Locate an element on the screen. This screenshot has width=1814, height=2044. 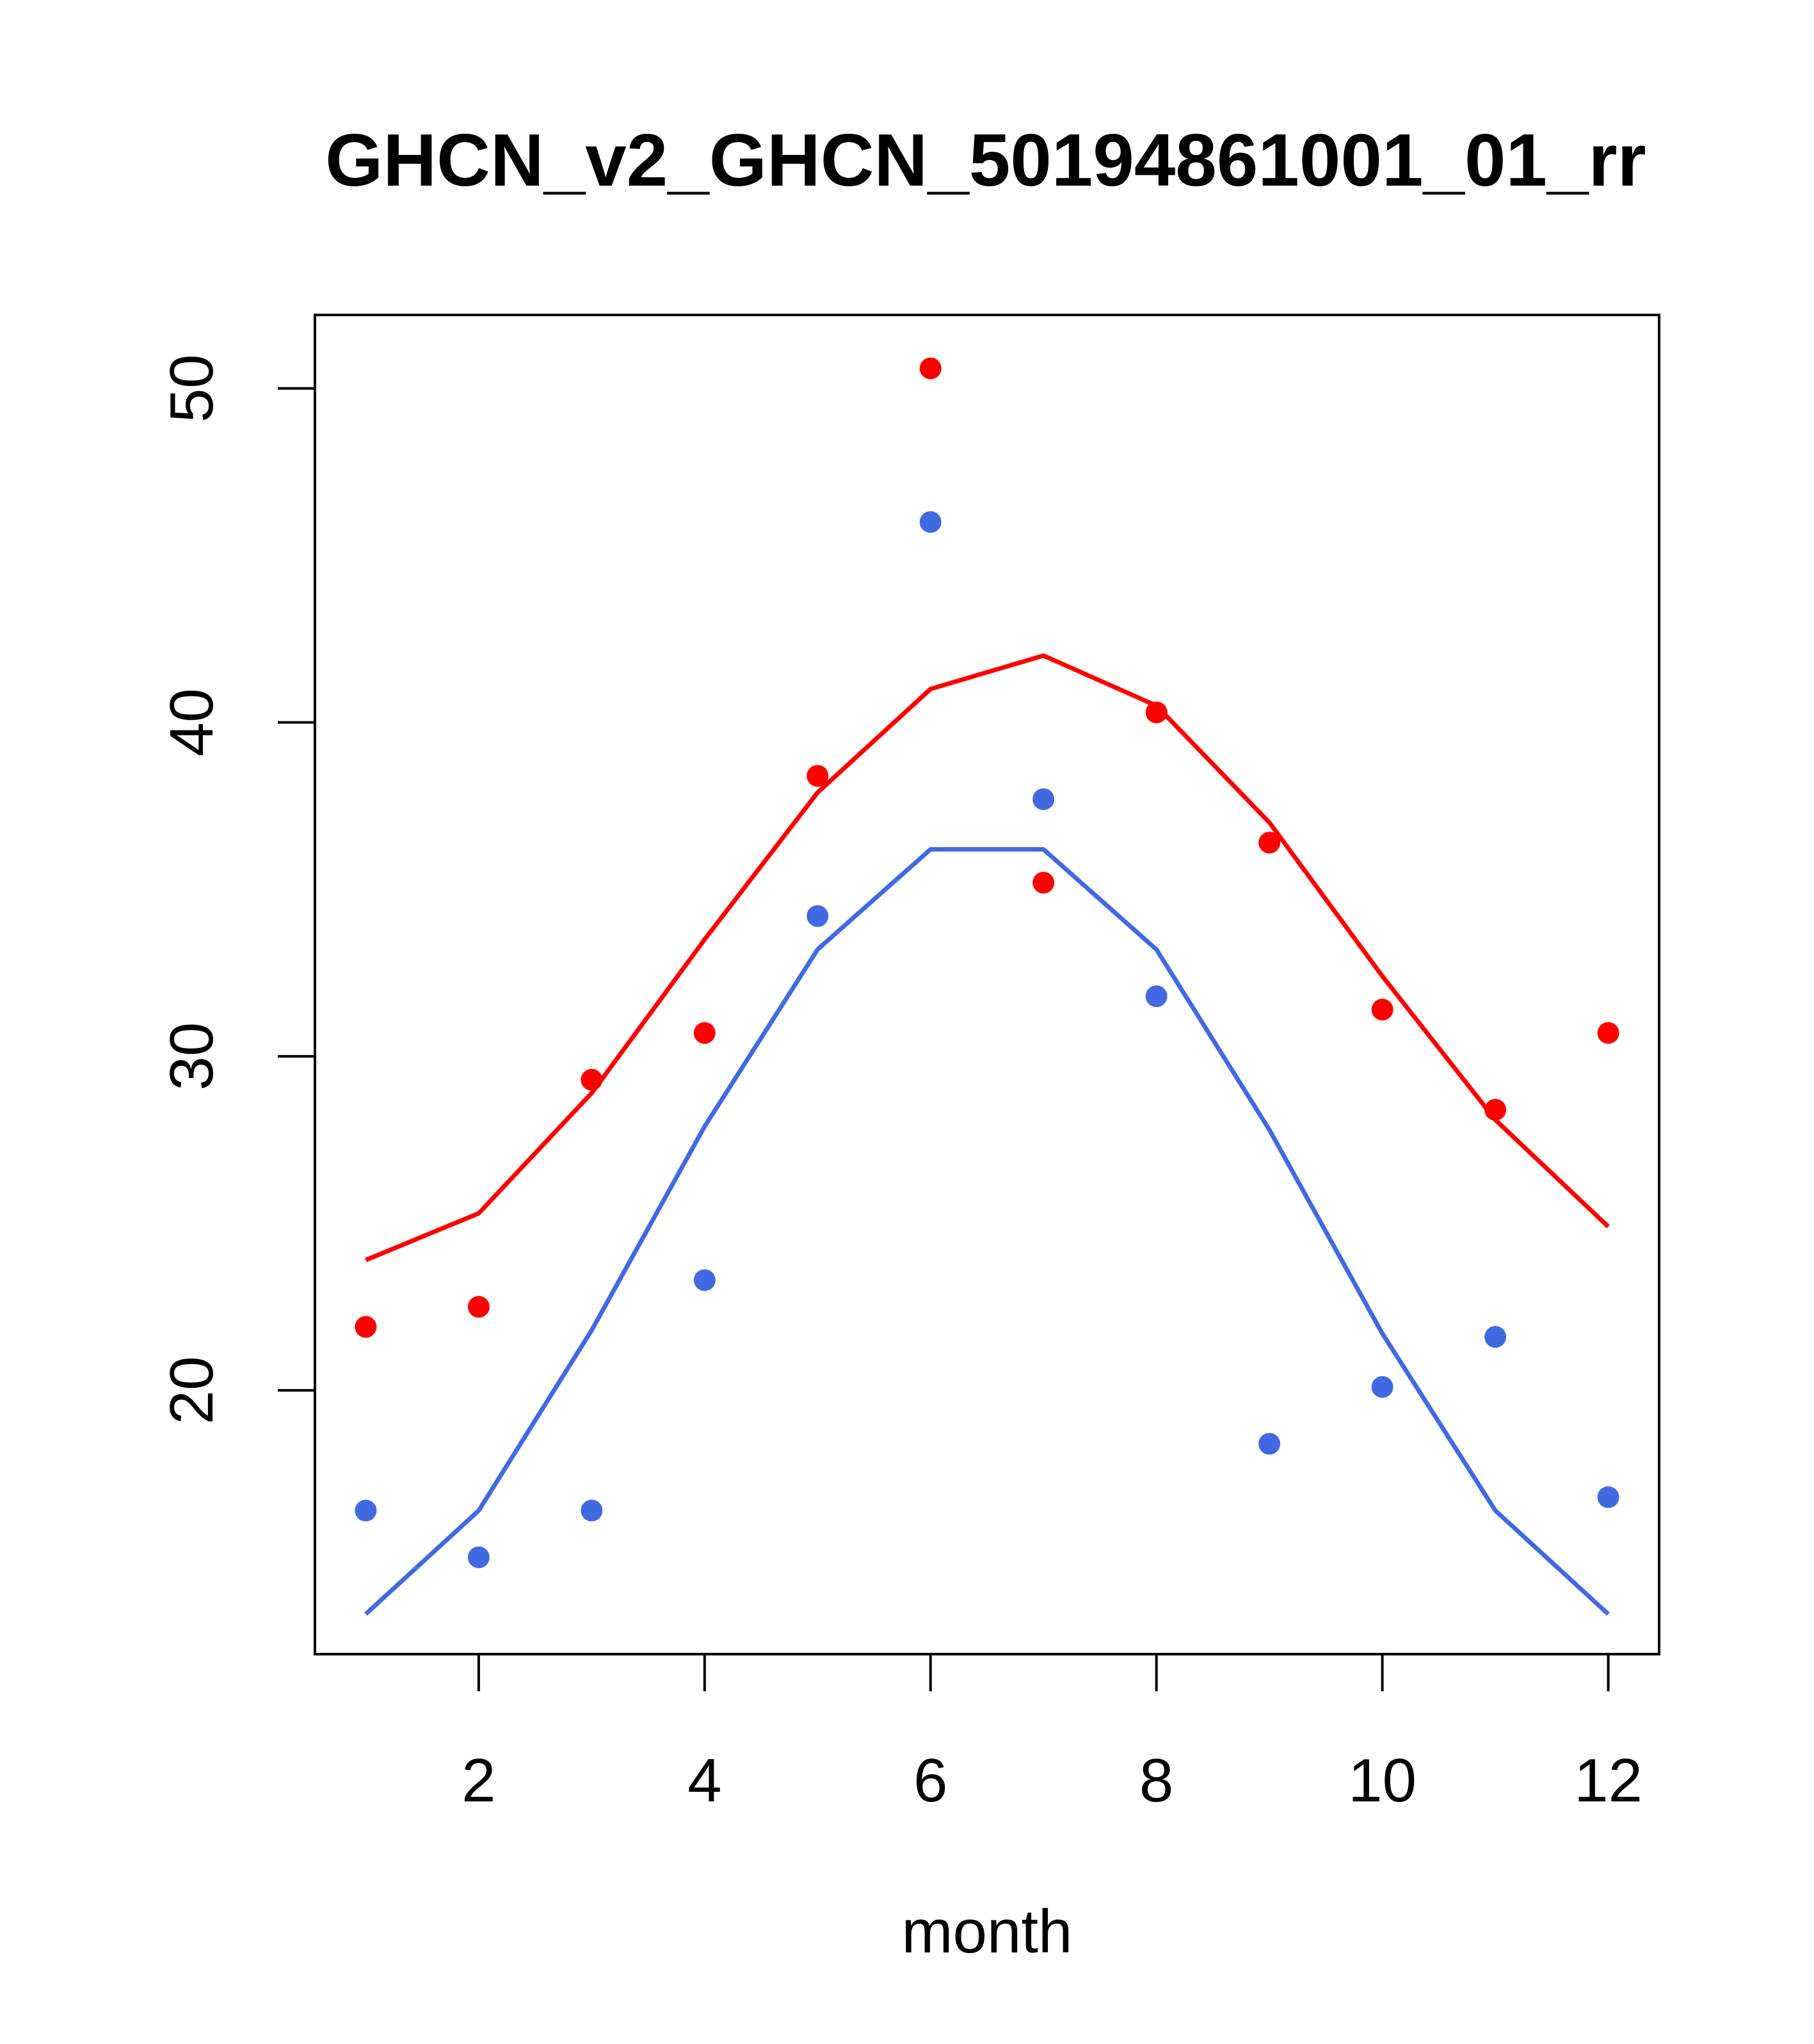
y-tick-label: 30 is located at coordinates (191, 1056).